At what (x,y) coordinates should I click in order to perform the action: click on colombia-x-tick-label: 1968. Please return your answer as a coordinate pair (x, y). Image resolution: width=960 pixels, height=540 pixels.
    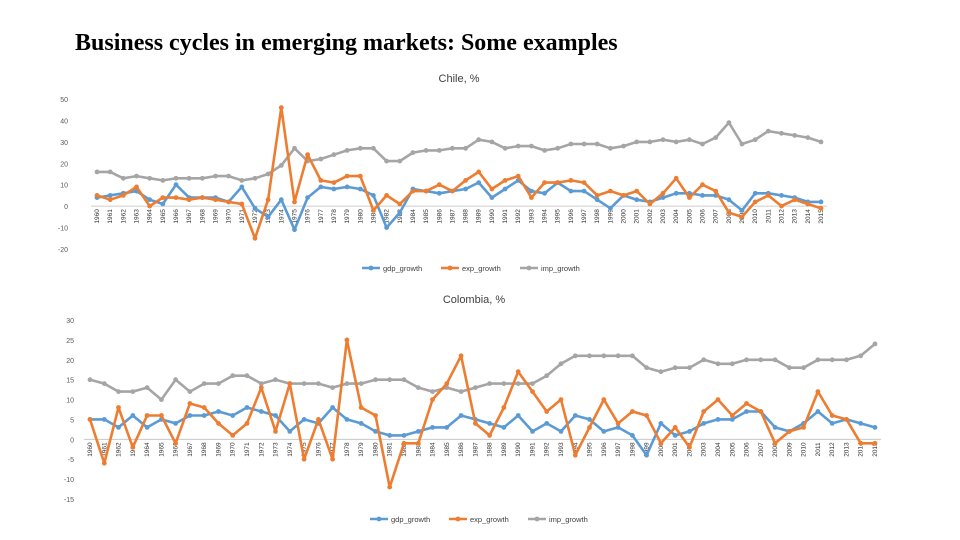
    Looking at the image, I should click on (204, 449).